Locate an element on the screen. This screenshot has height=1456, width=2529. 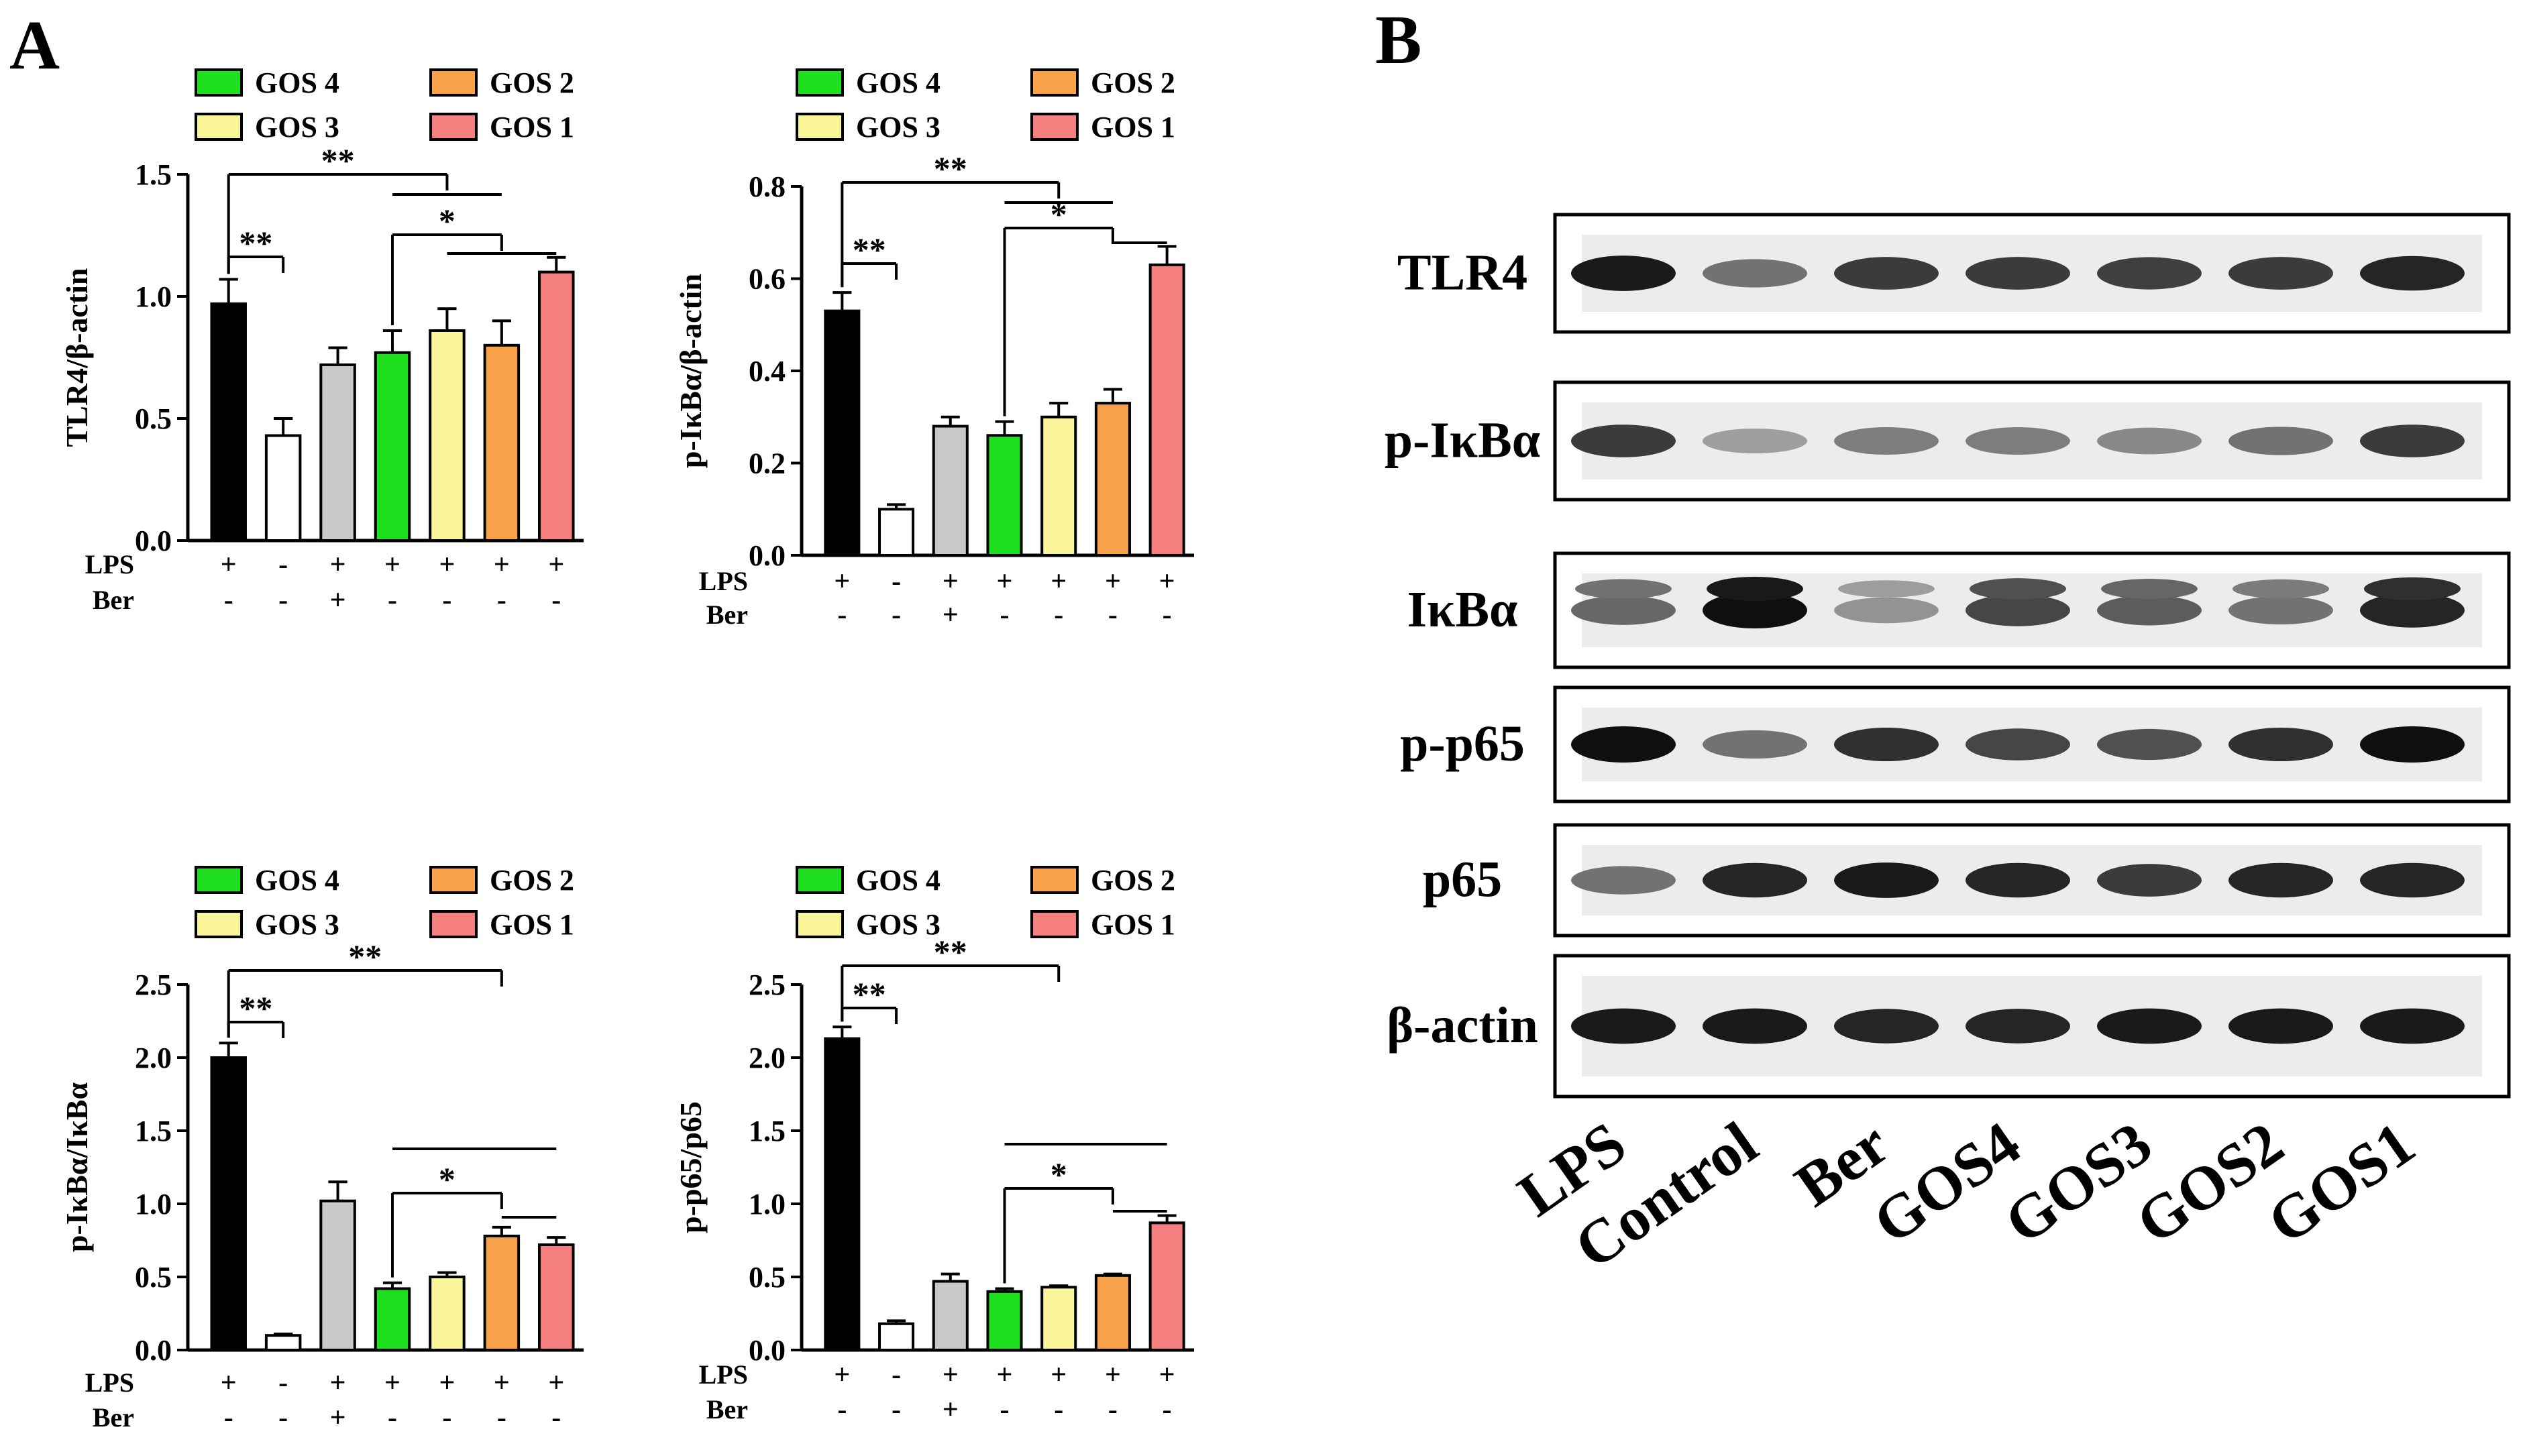
y-tick-label: 1.5 is located at coordinates (153, 174).